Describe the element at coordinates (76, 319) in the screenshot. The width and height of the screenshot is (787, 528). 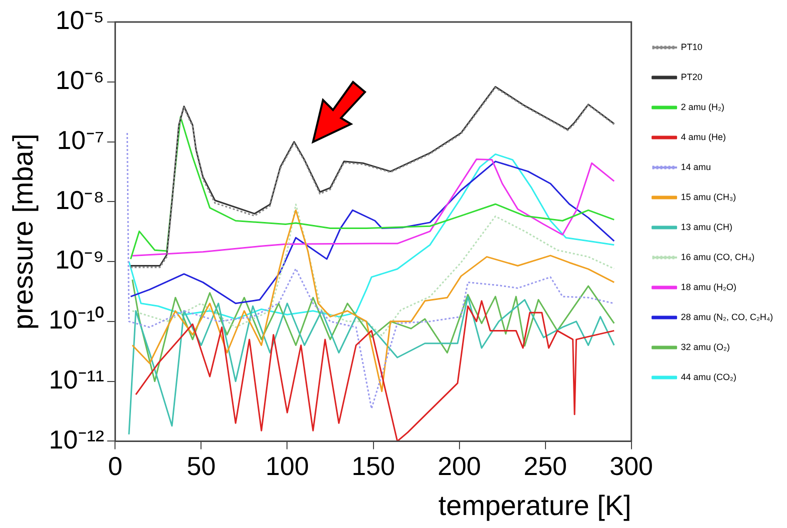
I see `y-tick-label: 10⁻¹⁰` at that location.